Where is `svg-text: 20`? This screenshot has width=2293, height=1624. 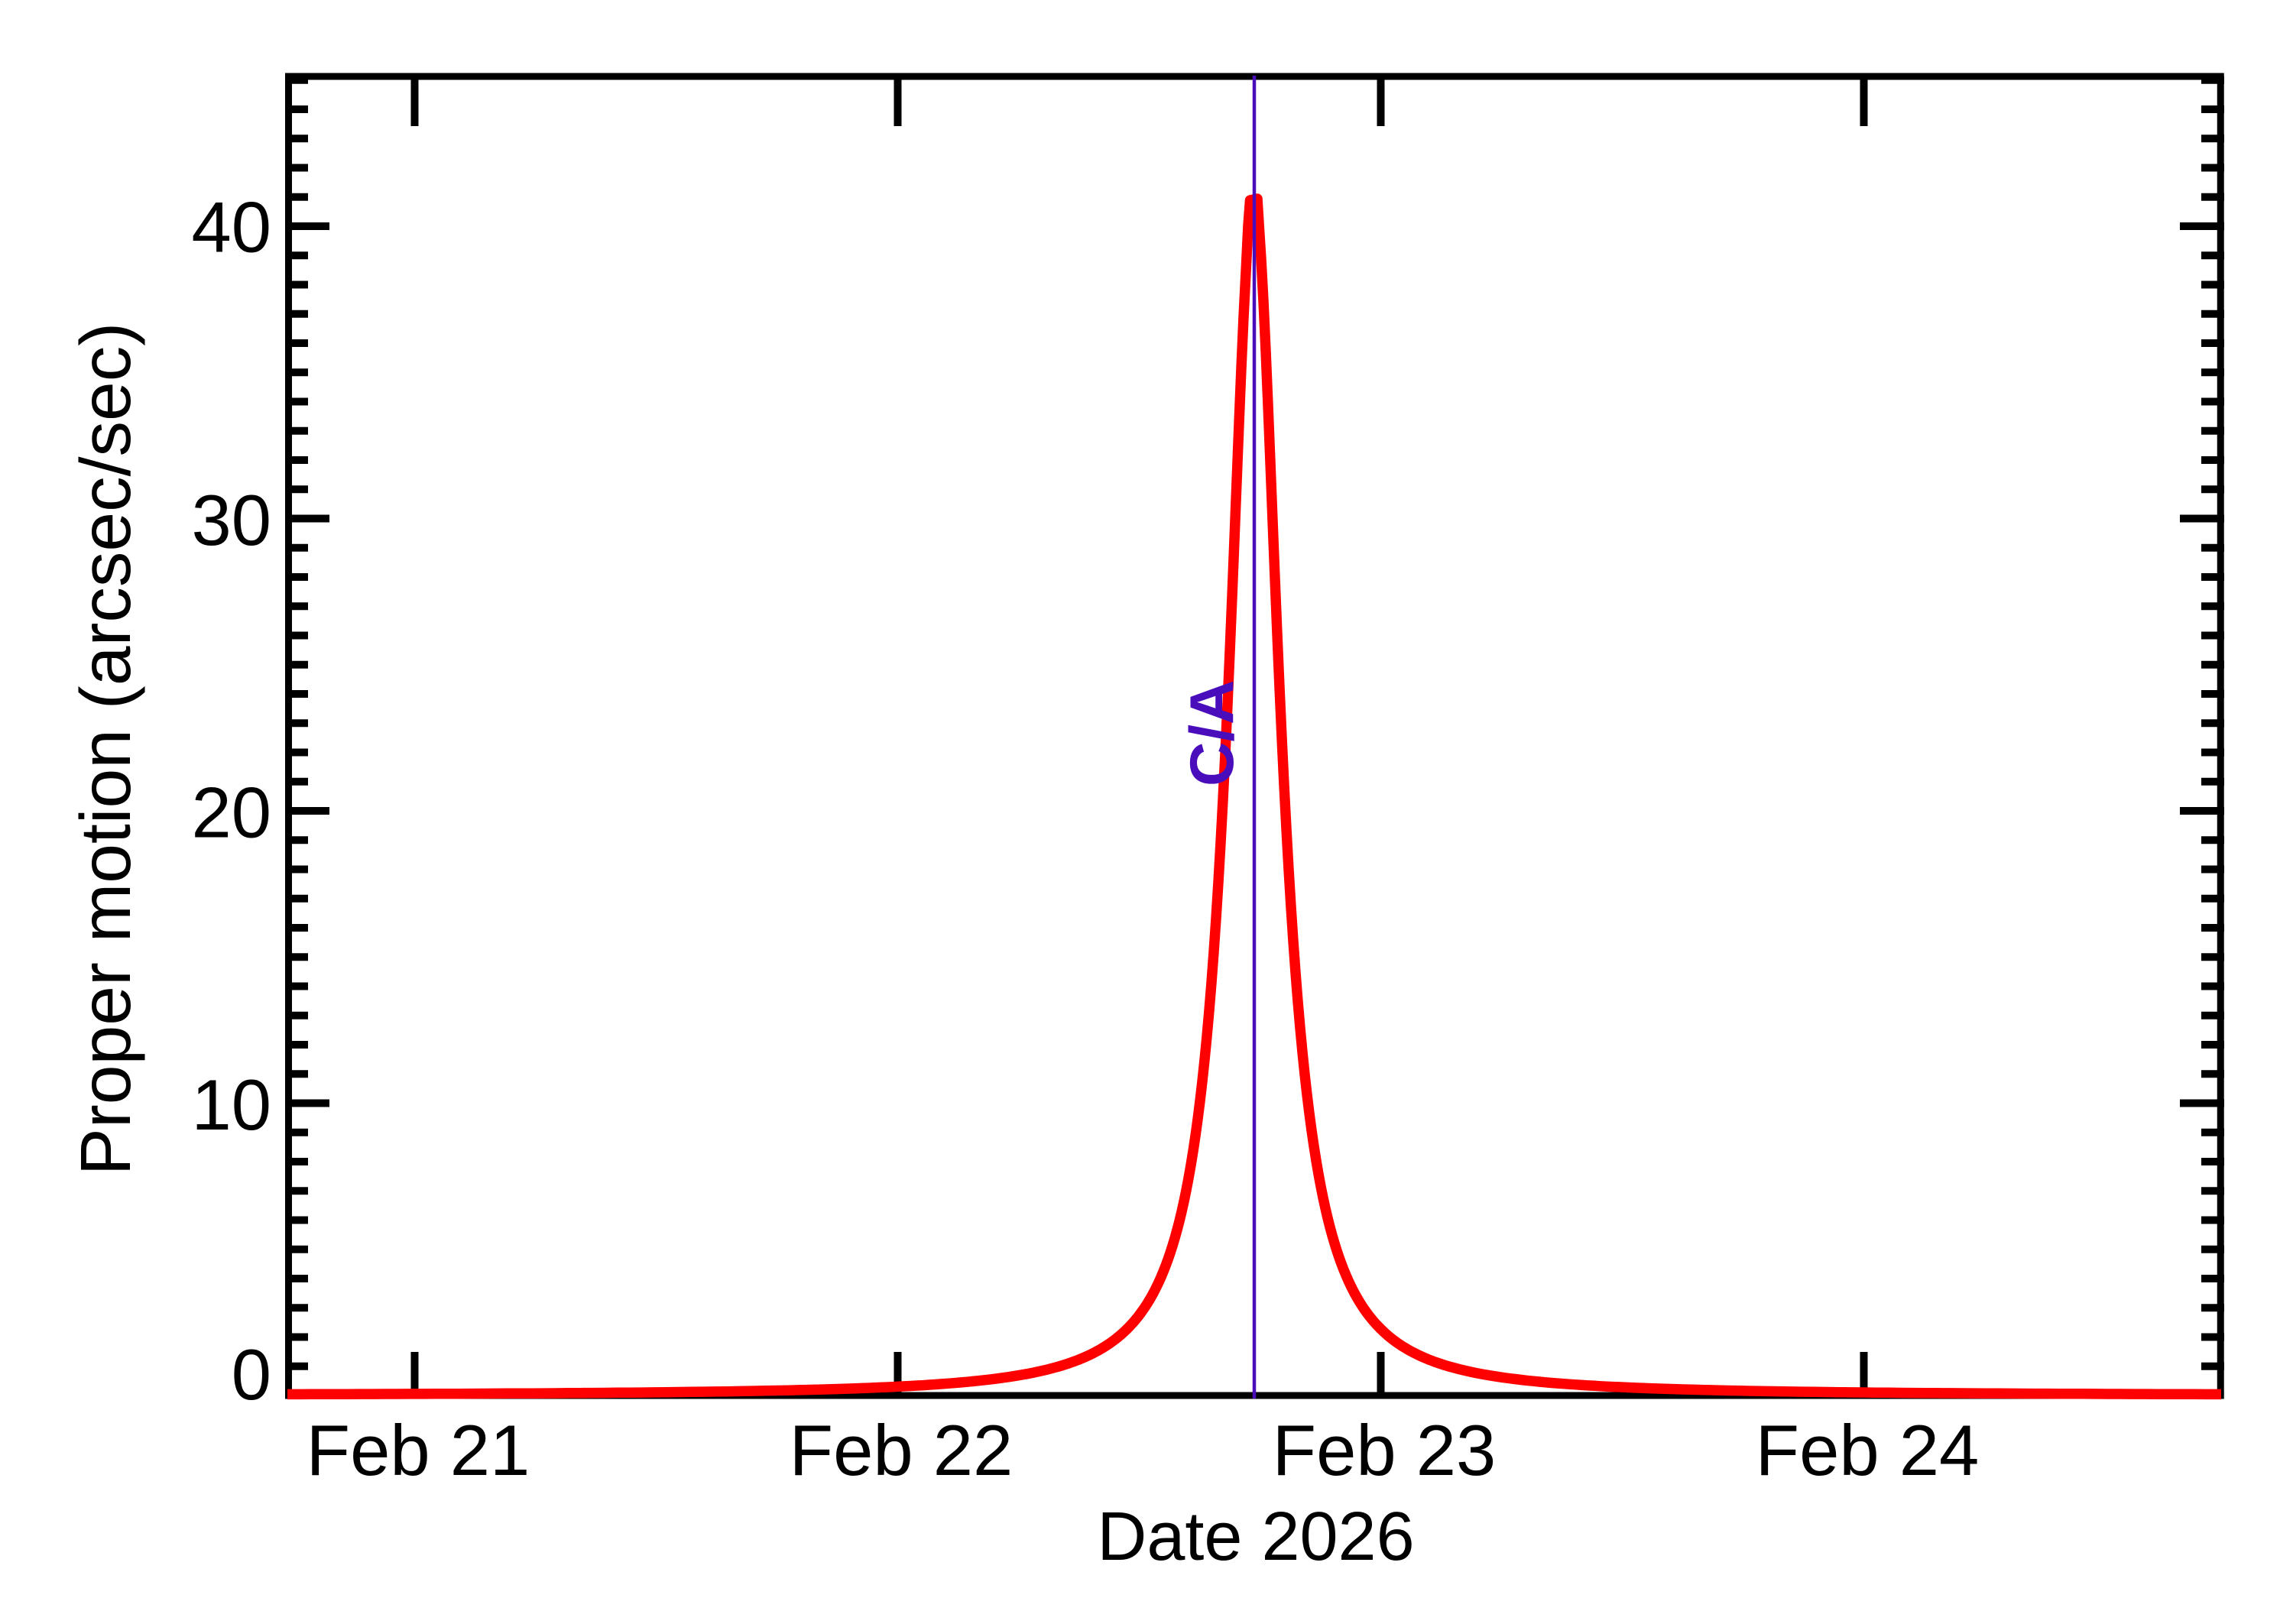
svg-text: 20 is located at coordinates (231, 812).